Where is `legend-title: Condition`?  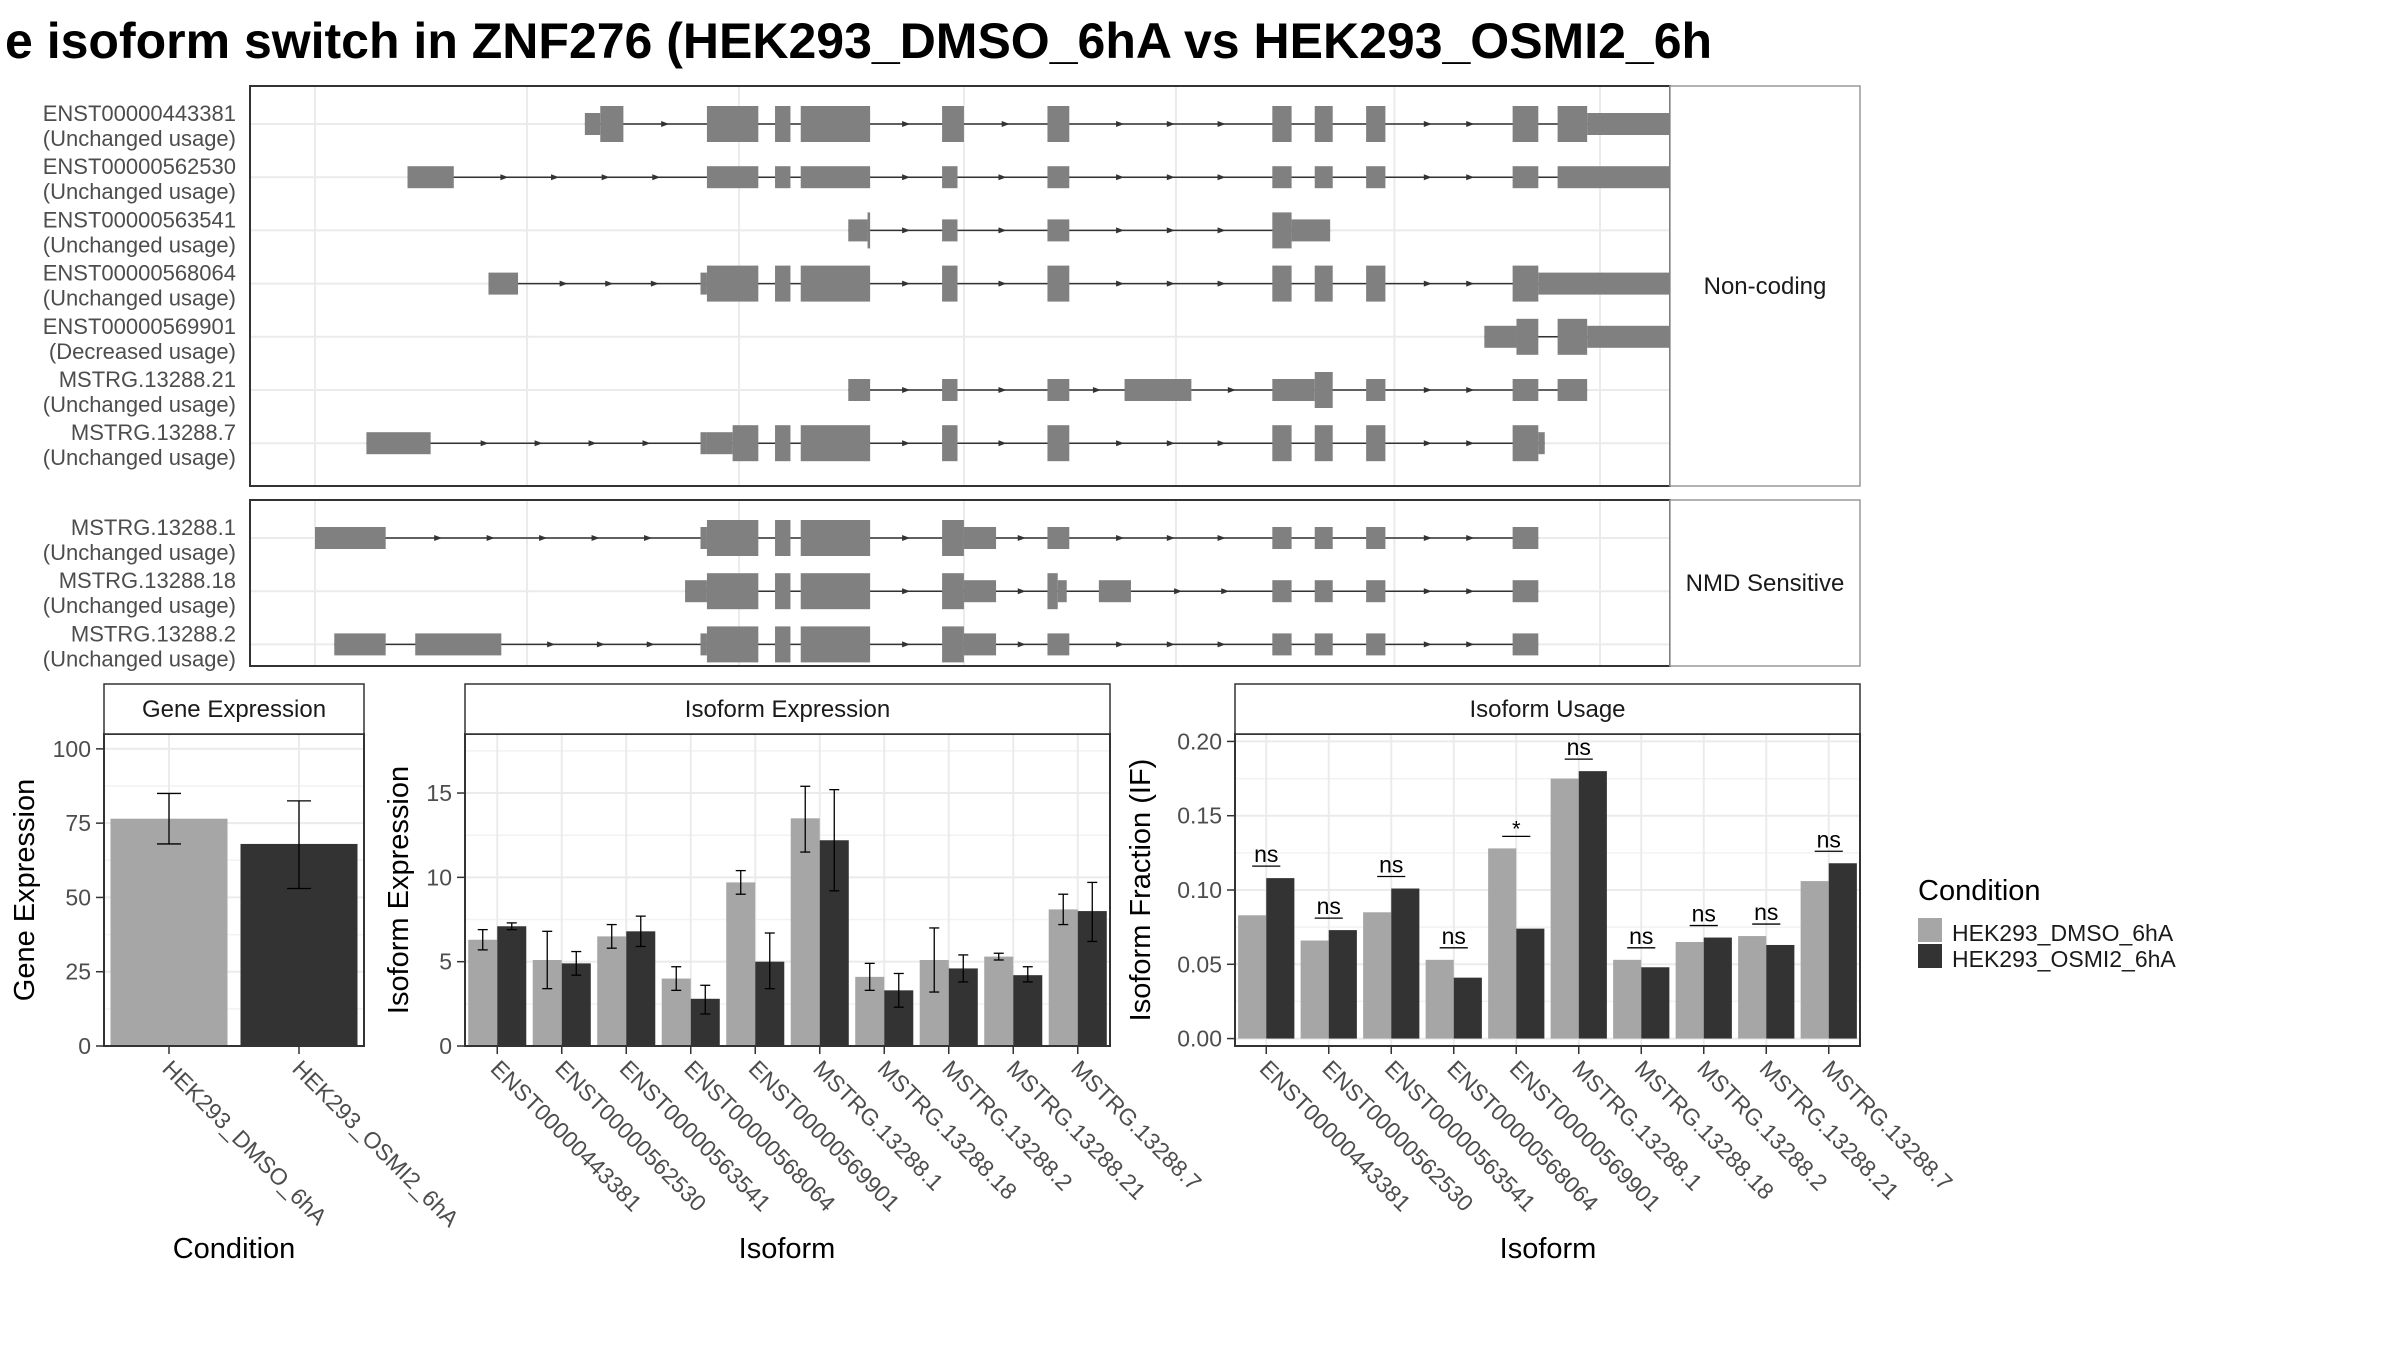 legend-title: Condition is located at coordinates (1979, 891).